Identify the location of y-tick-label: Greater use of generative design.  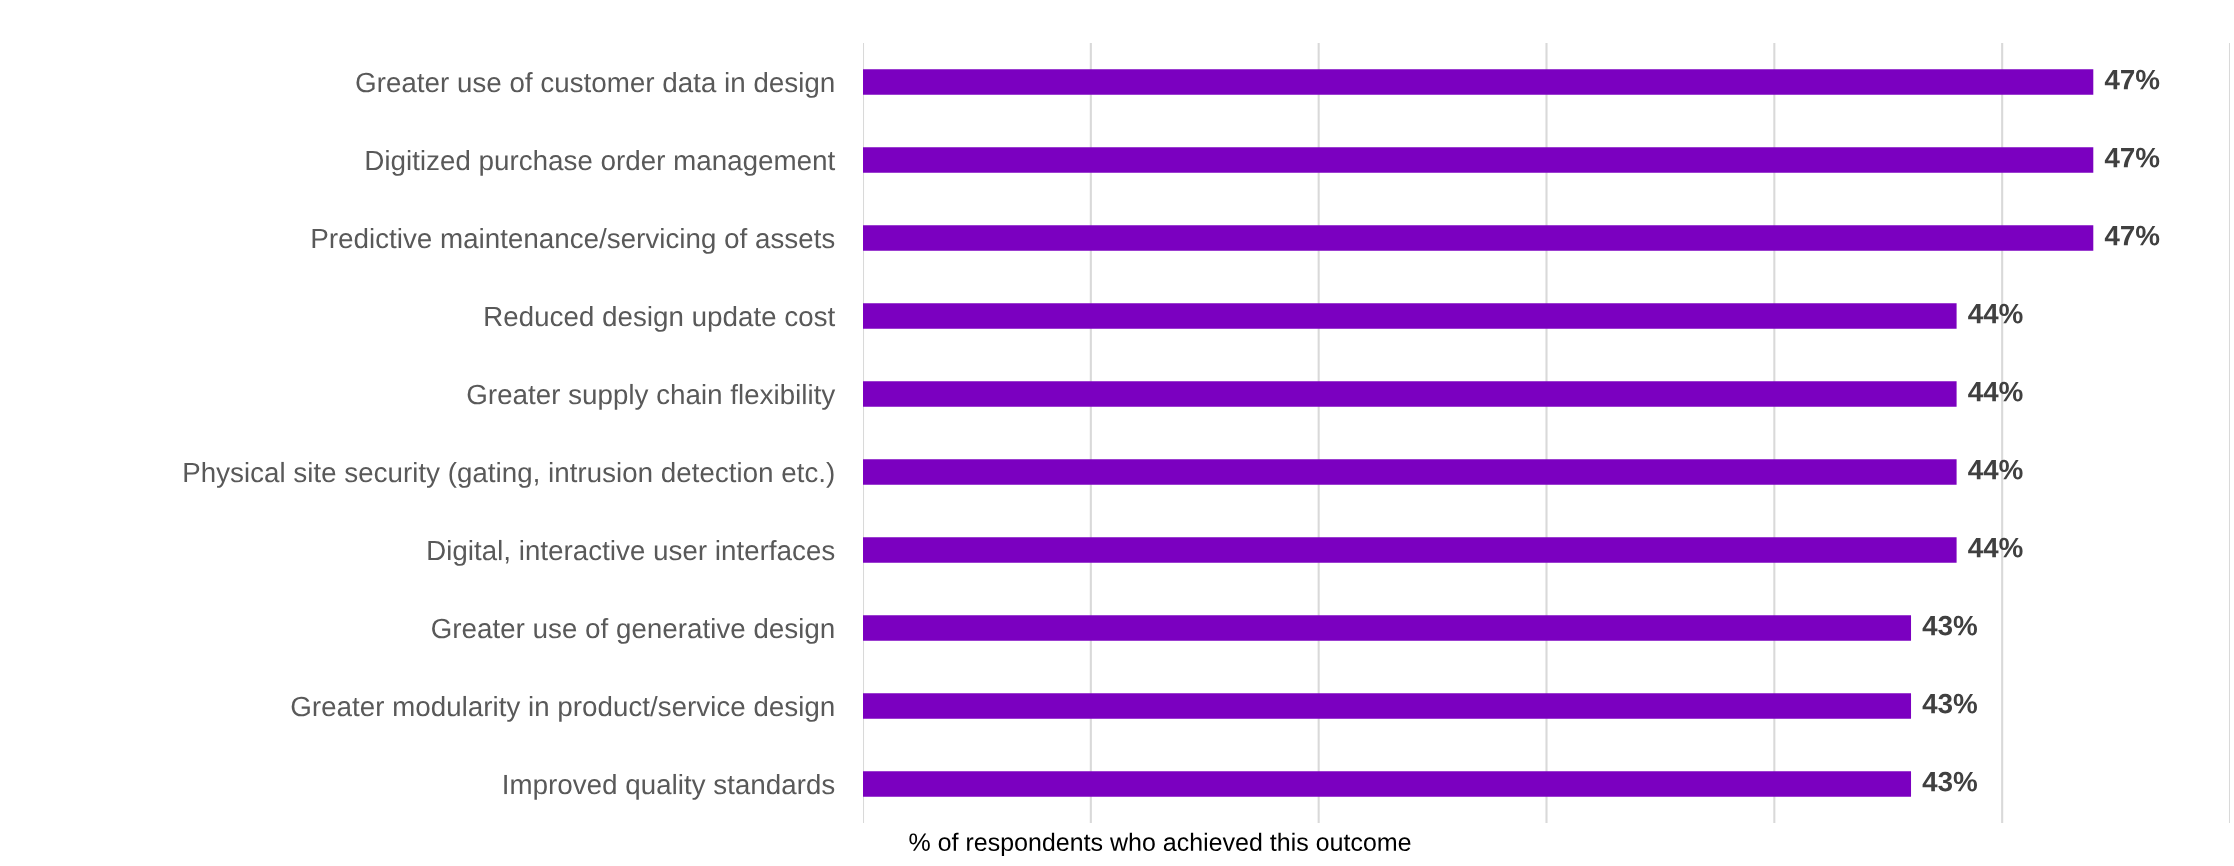
(633, 630).